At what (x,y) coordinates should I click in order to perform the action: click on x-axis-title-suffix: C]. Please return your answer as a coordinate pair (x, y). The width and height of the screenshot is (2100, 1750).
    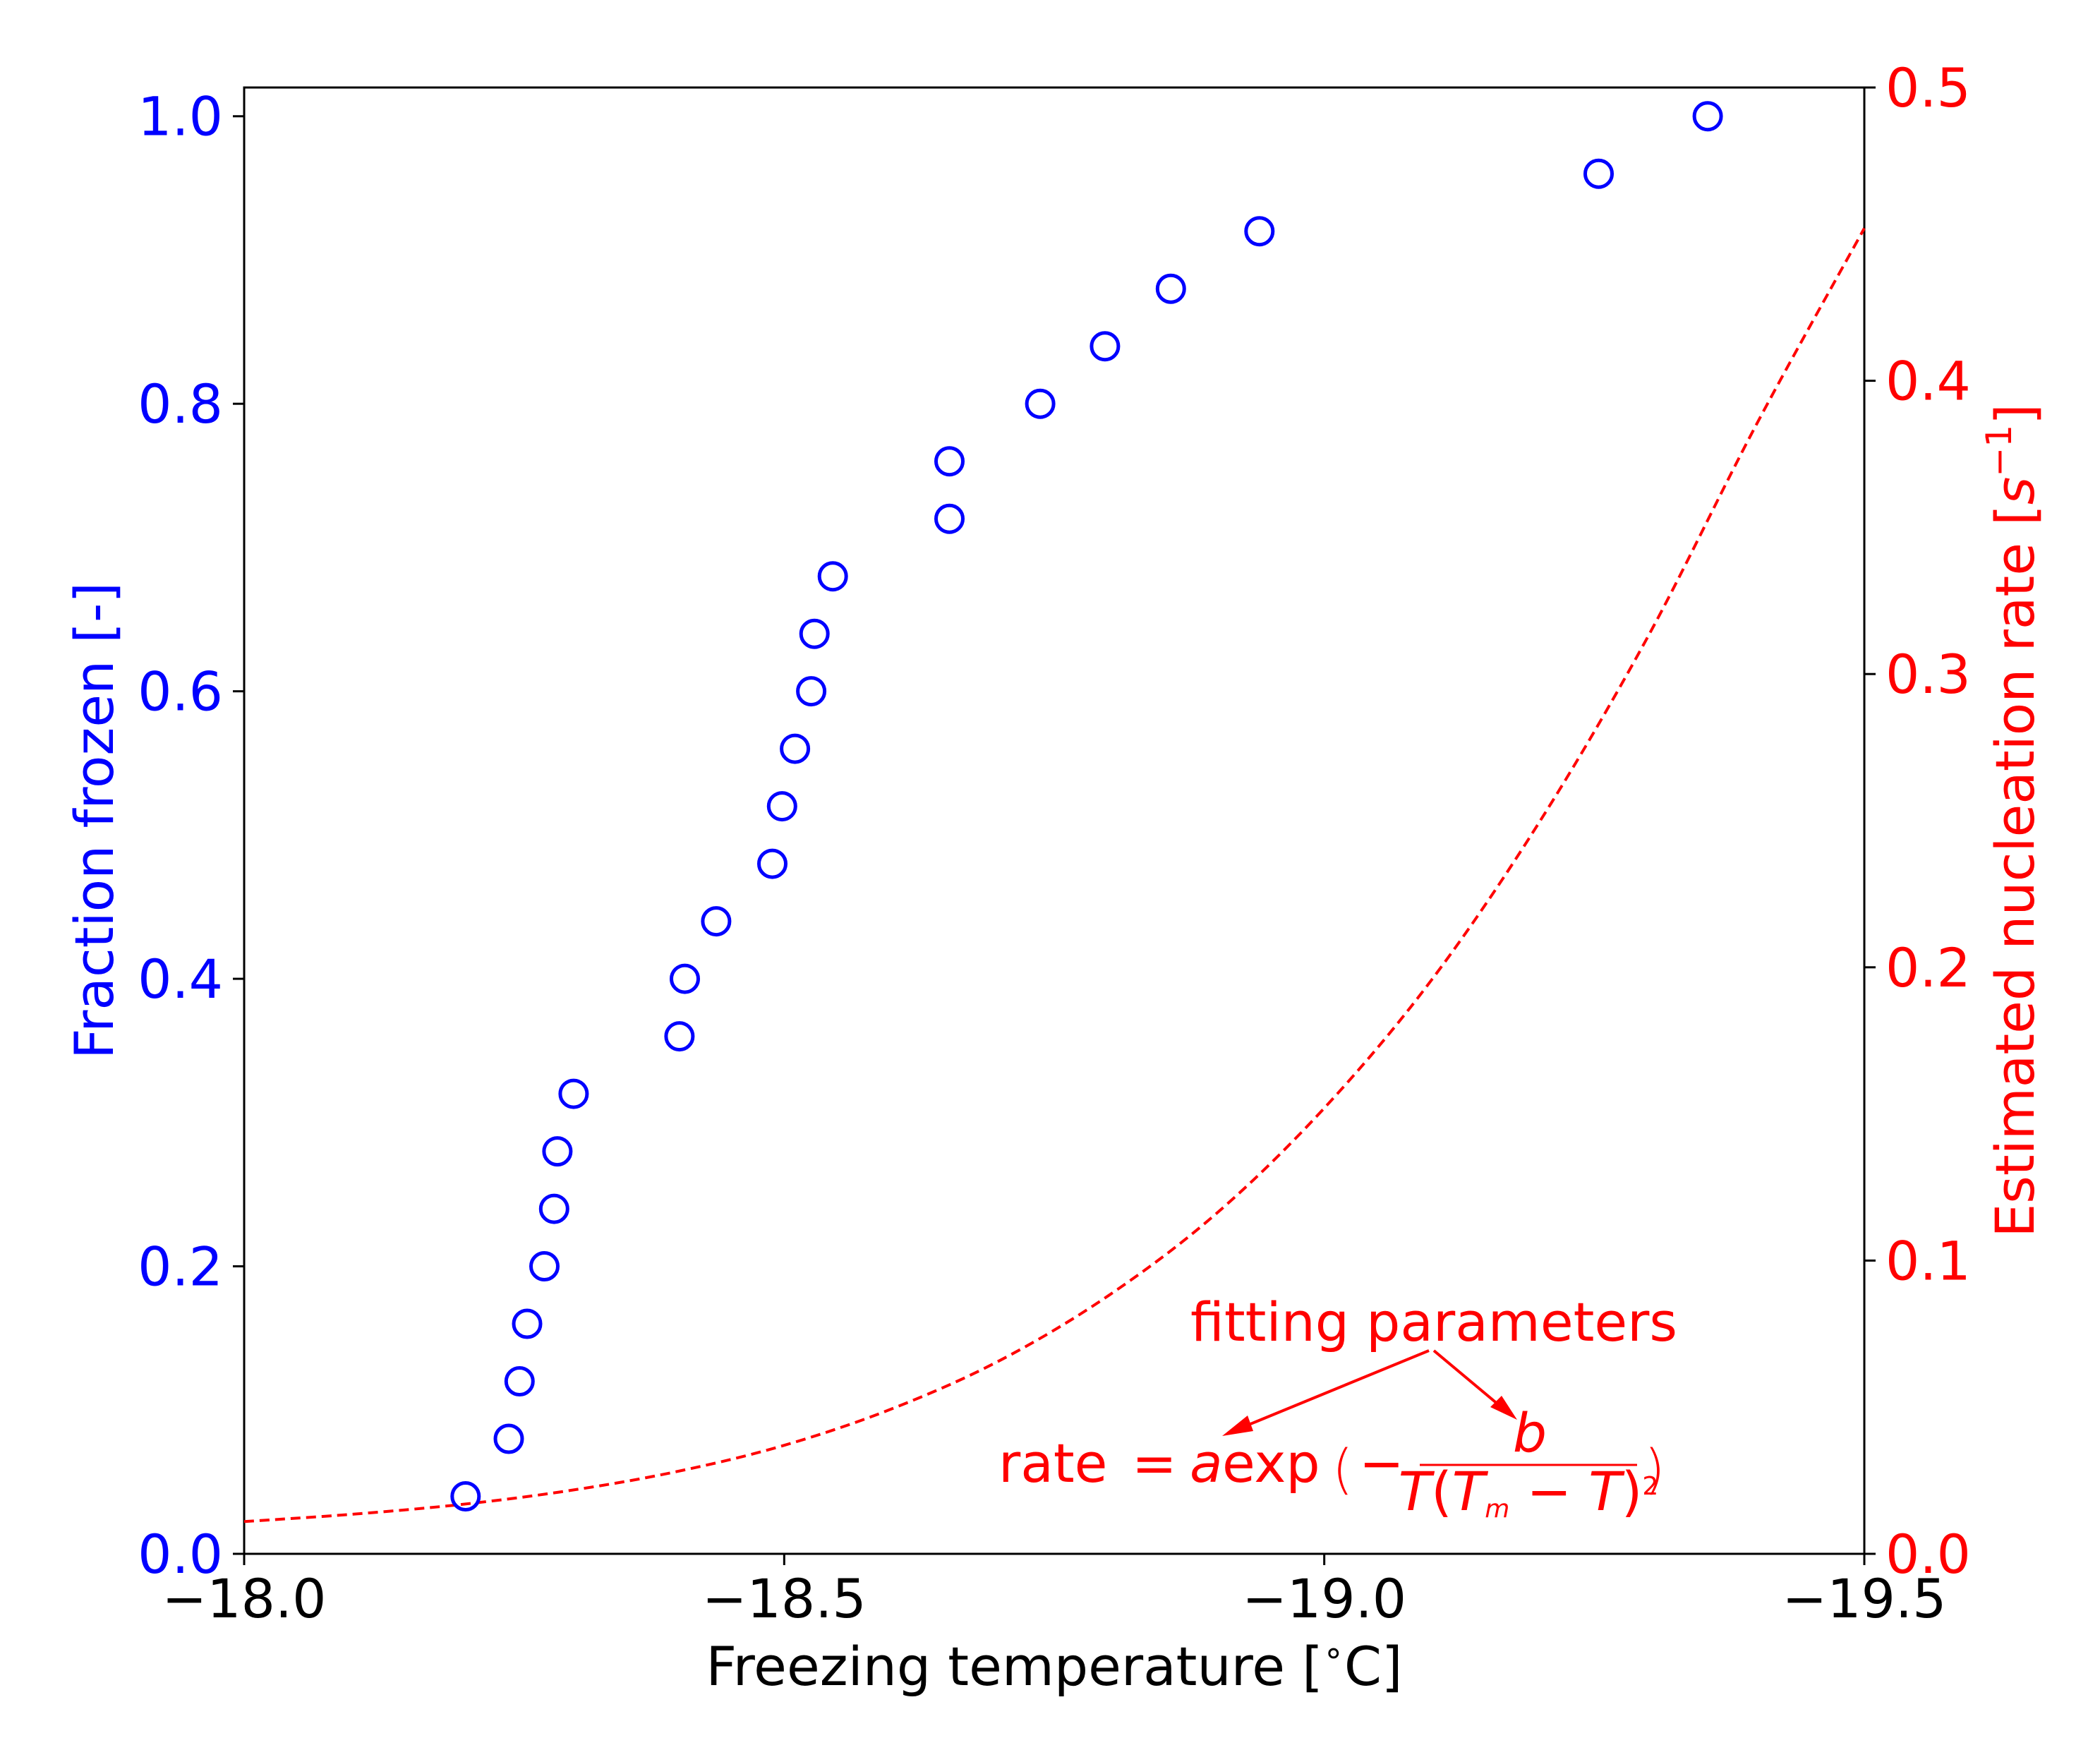
    Looking at the image, I should click on (1373, 1666).